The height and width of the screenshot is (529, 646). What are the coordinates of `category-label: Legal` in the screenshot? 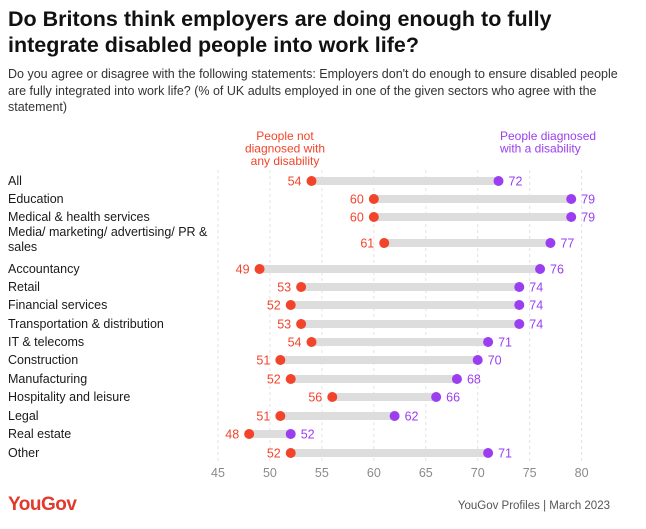 It's located at (23, 416).